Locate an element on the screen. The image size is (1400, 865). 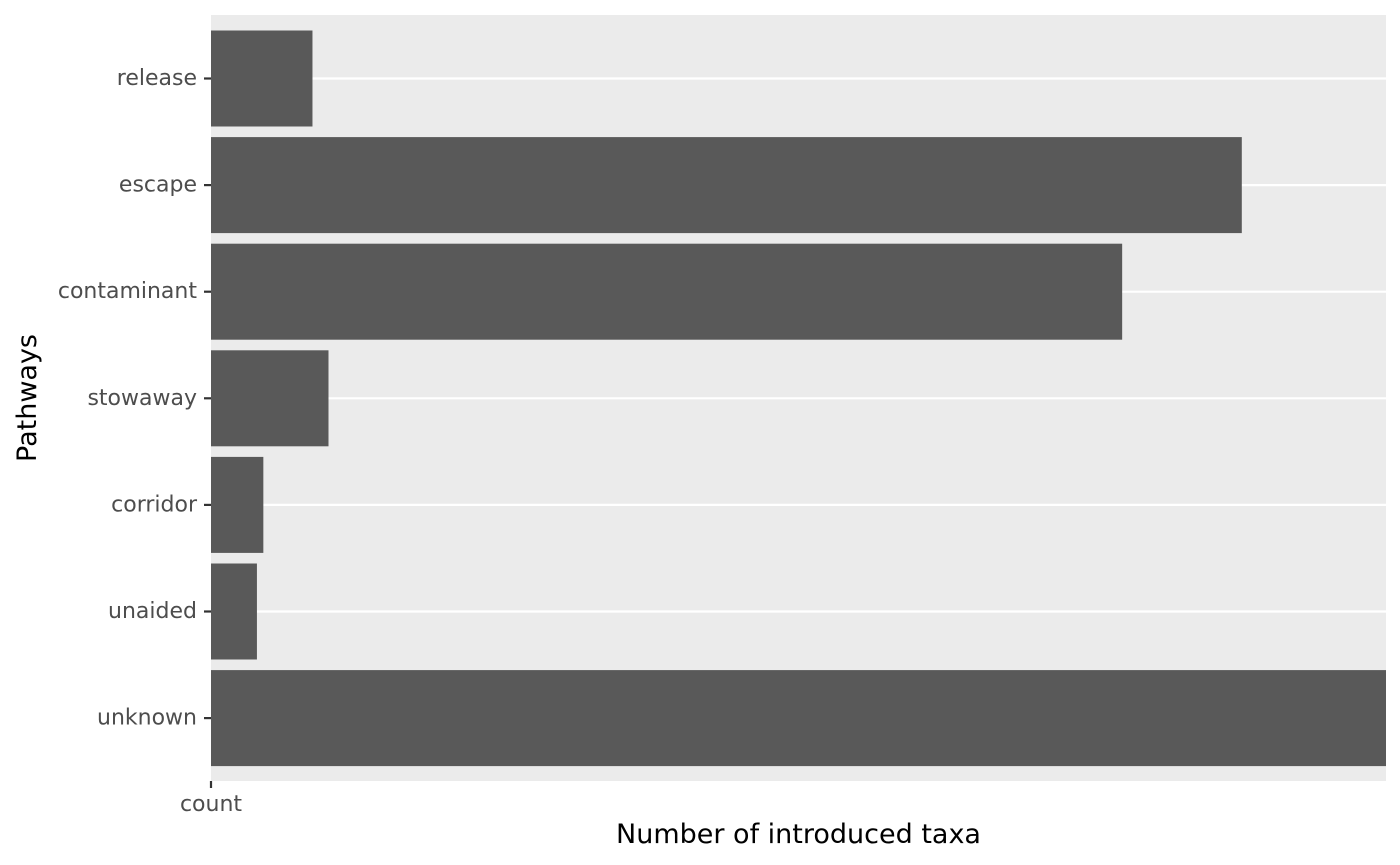
bar-corridor is located at coordinates (237, 504).